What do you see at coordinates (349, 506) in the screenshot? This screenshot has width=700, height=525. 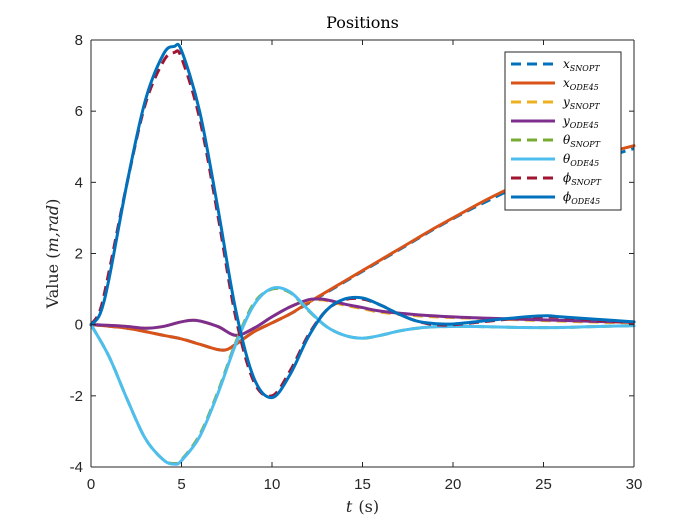 I see `x-axis-label-var: t` at bounding box center [349, 506].